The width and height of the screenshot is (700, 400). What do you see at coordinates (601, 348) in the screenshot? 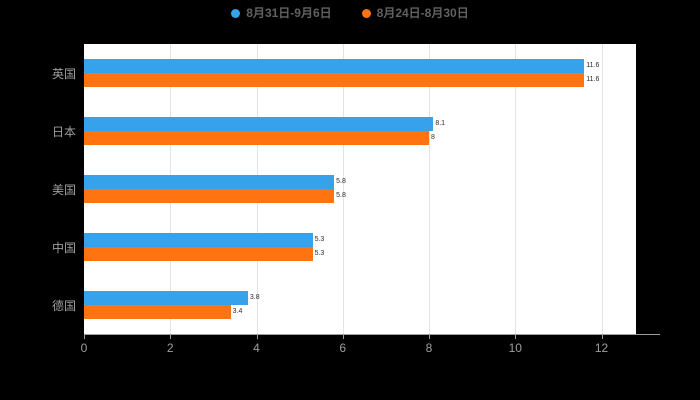
I see `x-axis-tick-label: 12` at bounding box center [601, 348].